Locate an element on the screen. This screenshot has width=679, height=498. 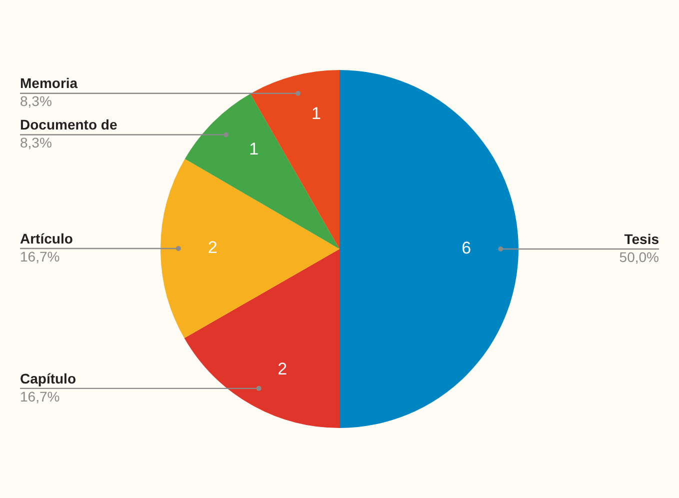
text: 6 is located at coordinates (467, 248).